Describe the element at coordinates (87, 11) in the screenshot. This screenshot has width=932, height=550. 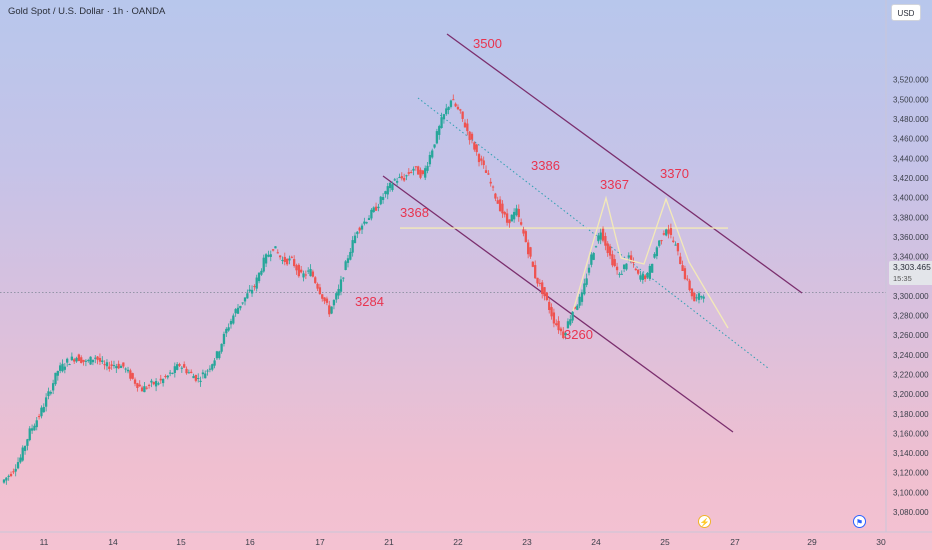
I see `symbol-title: Gold Spot / U.S. Dollar · 1h · OANDA` at that location.